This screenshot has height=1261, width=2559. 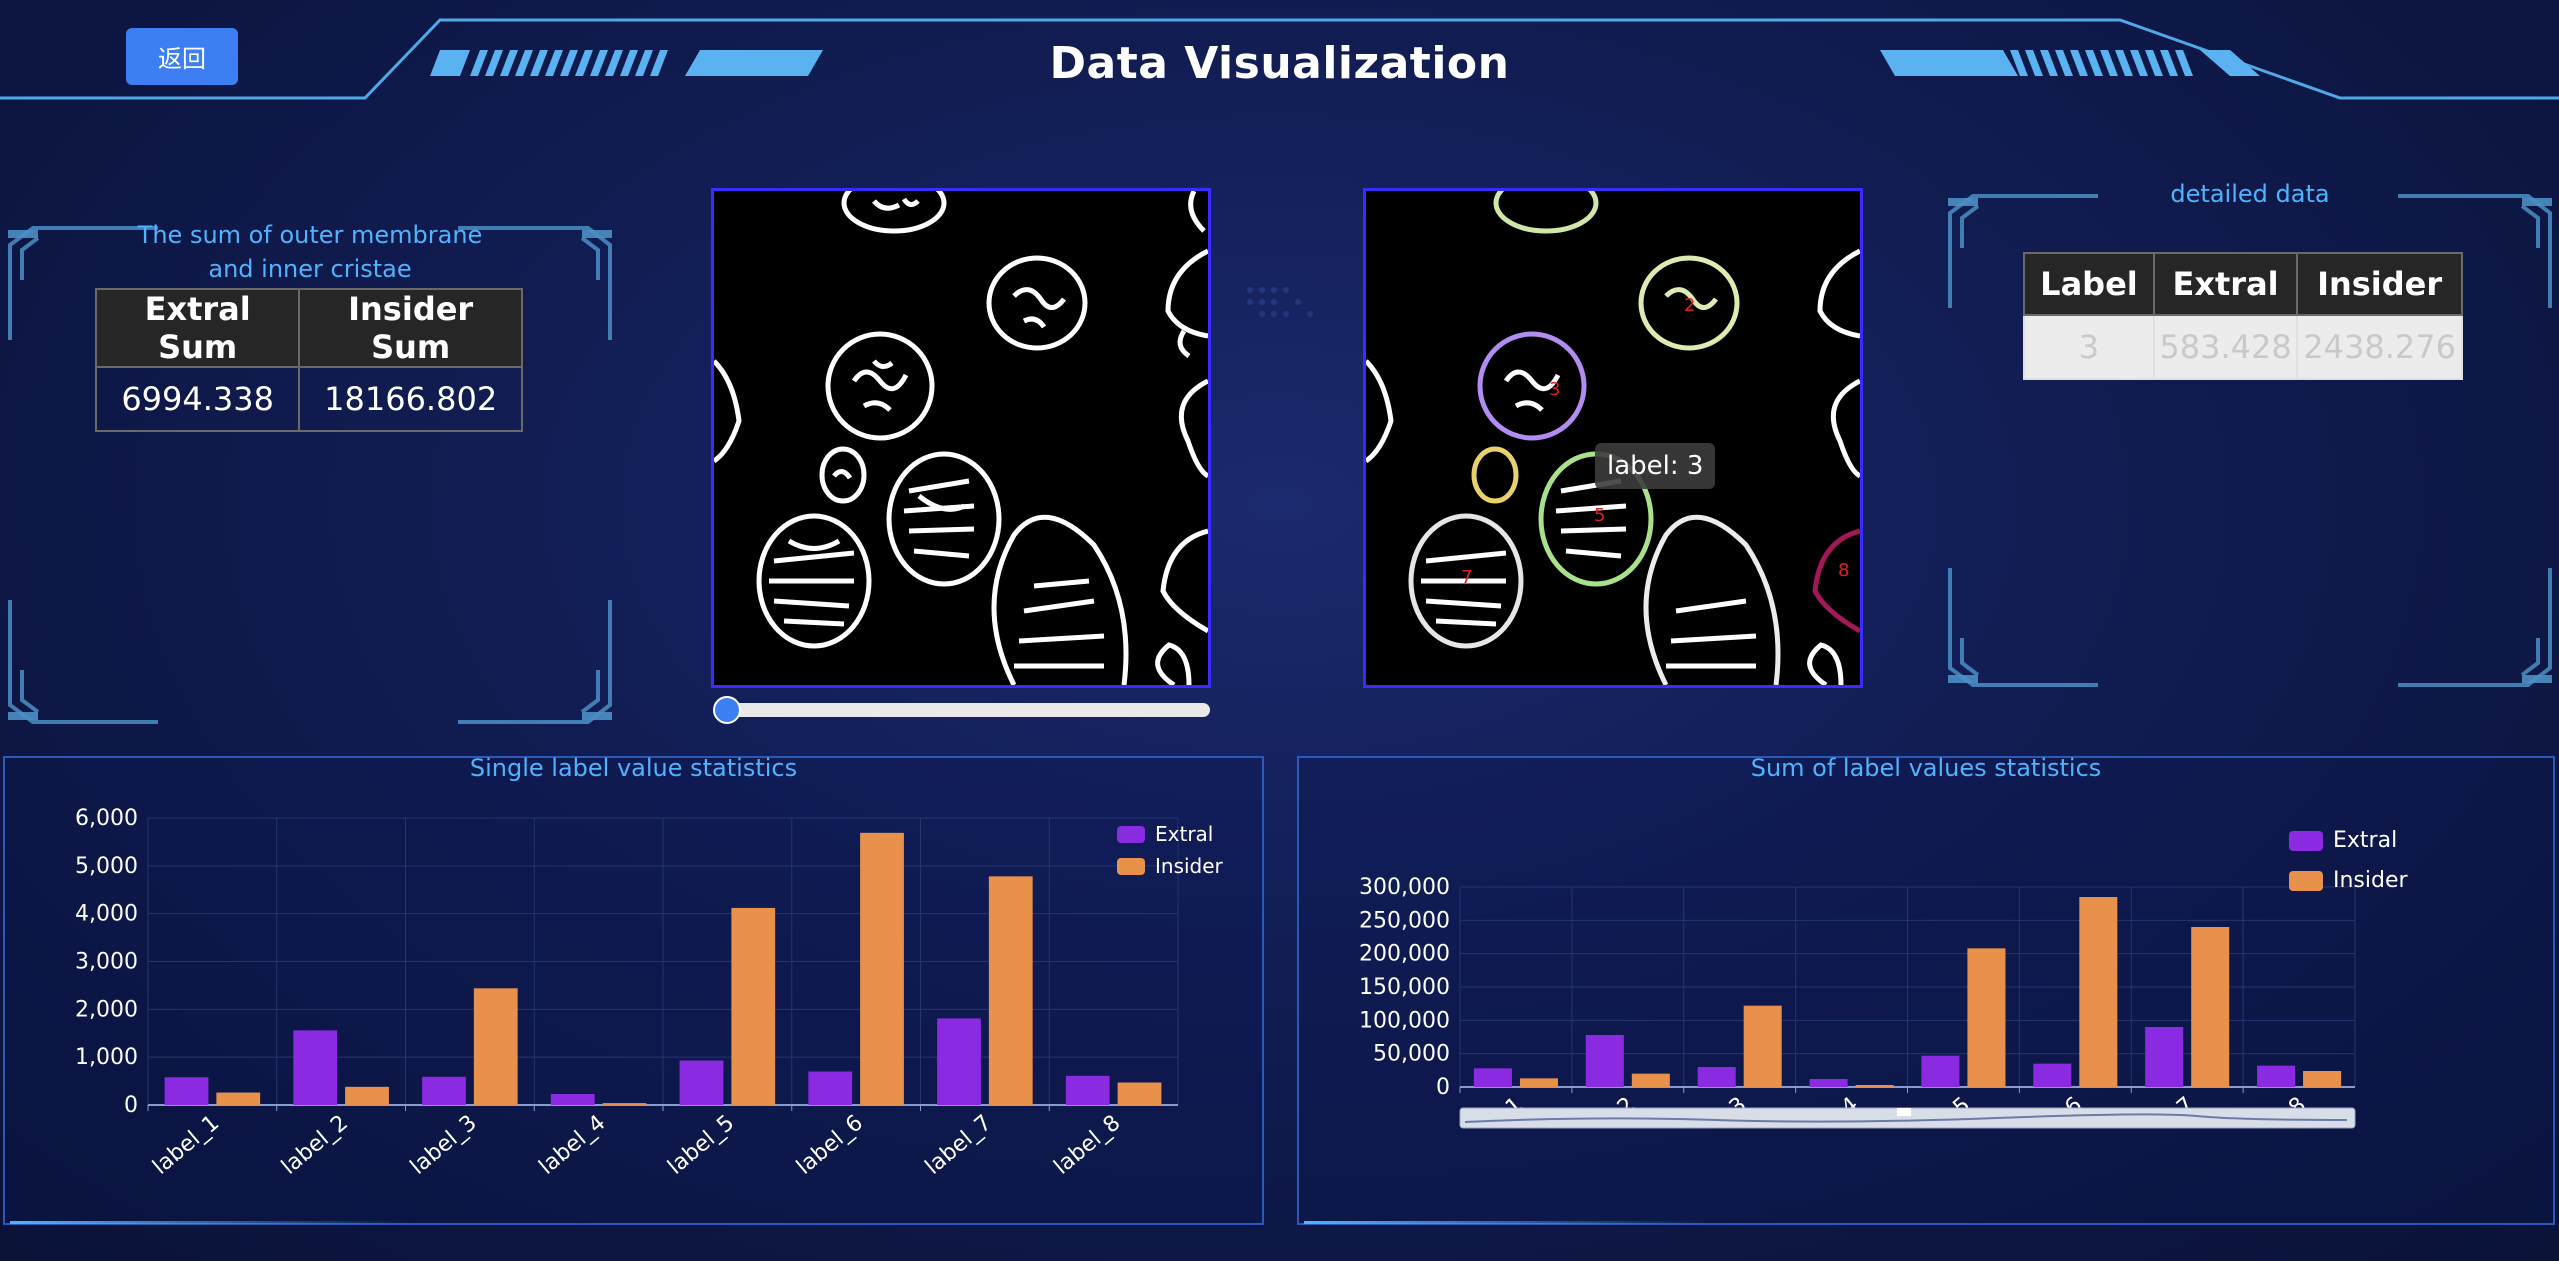 I want to click on chart2-legend-insider-label: Insider, so click(x=2370, y=880).